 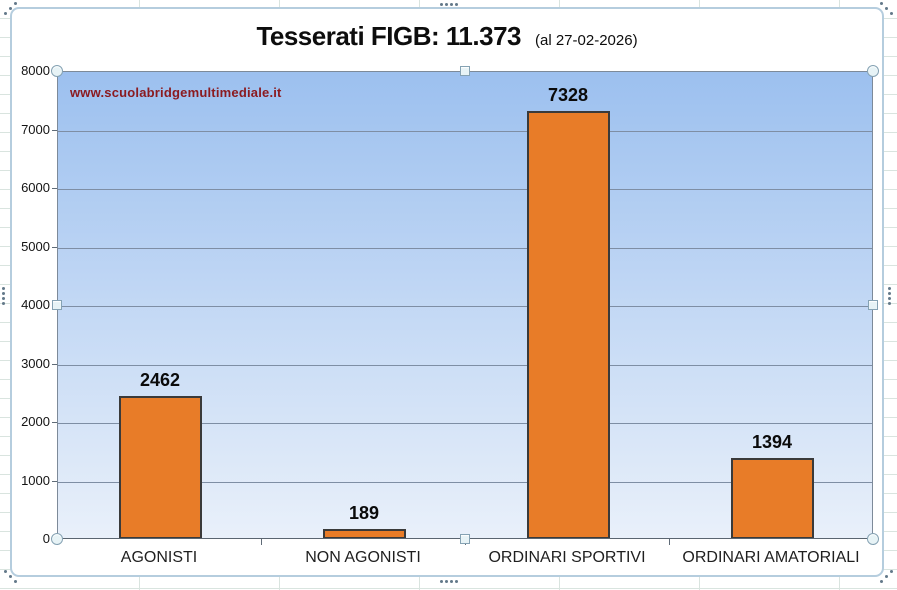 I want to click on frame-grip-left-middle, so click(x=10, y=296).